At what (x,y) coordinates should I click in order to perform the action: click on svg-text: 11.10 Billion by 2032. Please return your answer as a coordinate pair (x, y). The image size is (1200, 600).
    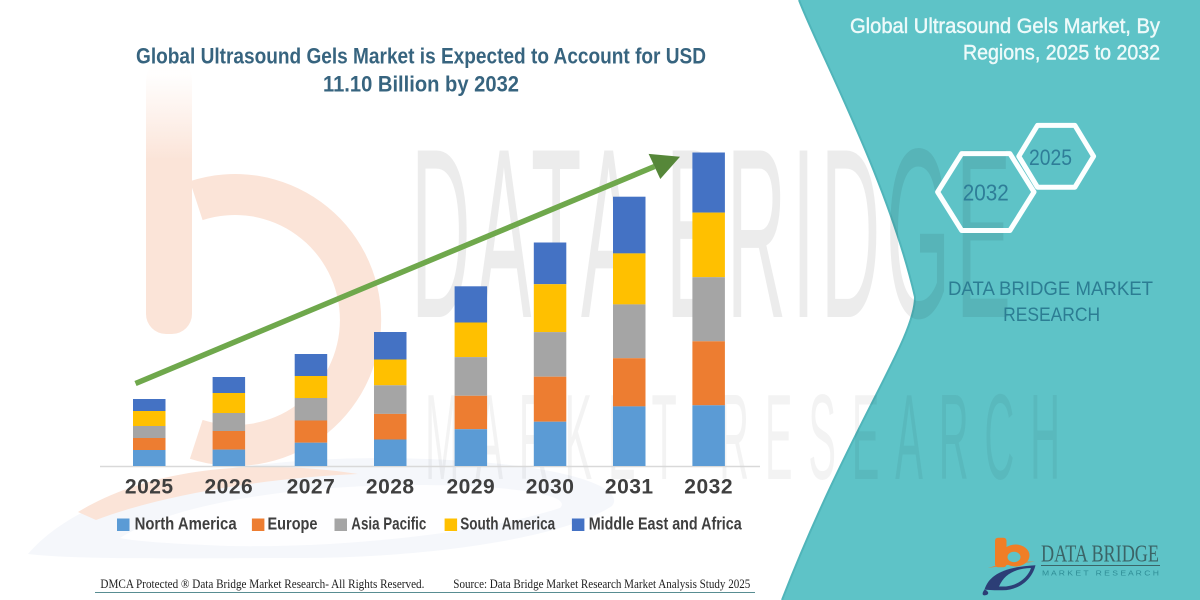
    Looking at the image, I should click on (421, 84).